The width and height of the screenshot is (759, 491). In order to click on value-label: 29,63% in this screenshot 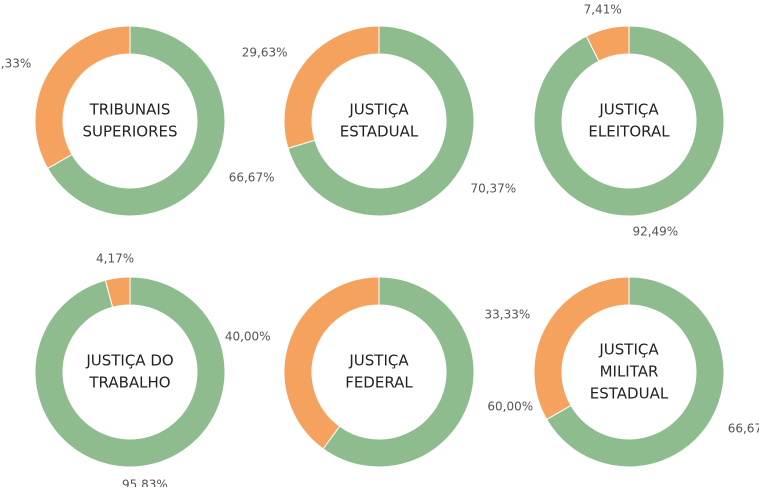, I will do `click(265, 52)`.